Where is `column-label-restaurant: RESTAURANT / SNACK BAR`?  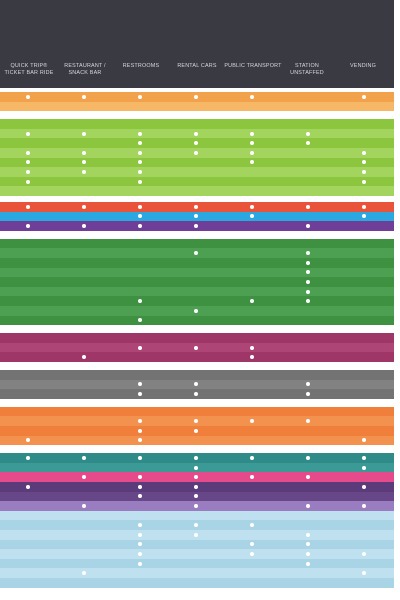
column-label-restaurant: RESTAURANT / SNACK BAR is located at coordinates (85, 69).